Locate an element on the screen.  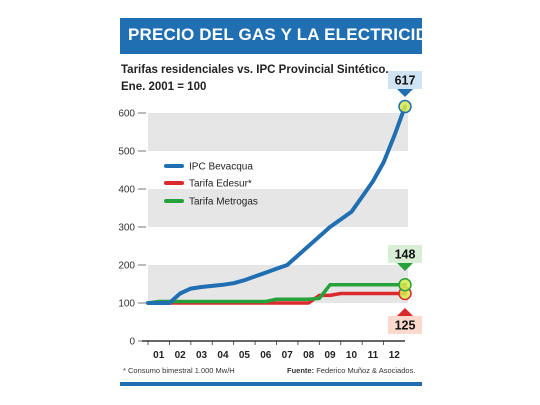
chart-base-note: Ene. 2001 = 100 is located at coordinates (164, 87).